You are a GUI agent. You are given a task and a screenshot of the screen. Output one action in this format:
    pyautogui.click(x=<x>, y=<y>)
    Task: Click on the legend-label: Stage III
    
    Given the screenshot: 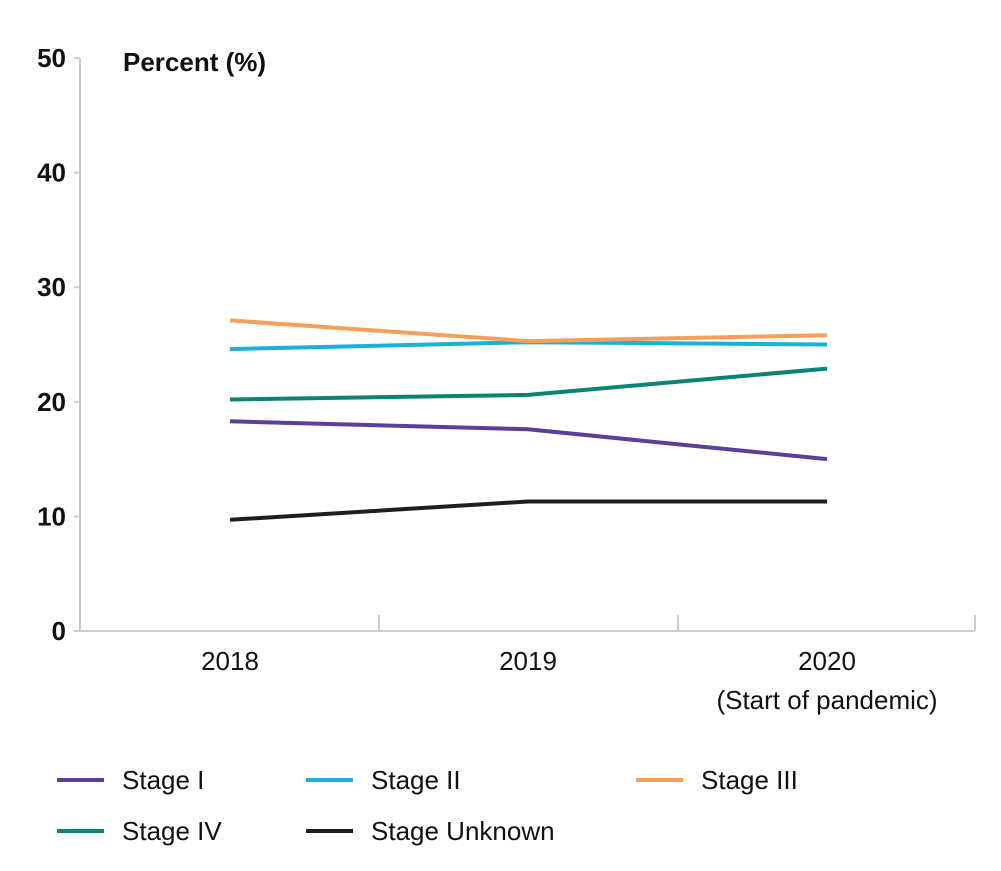 What is the action you would take?
    pyautogui.click(x=749, y=780)
    